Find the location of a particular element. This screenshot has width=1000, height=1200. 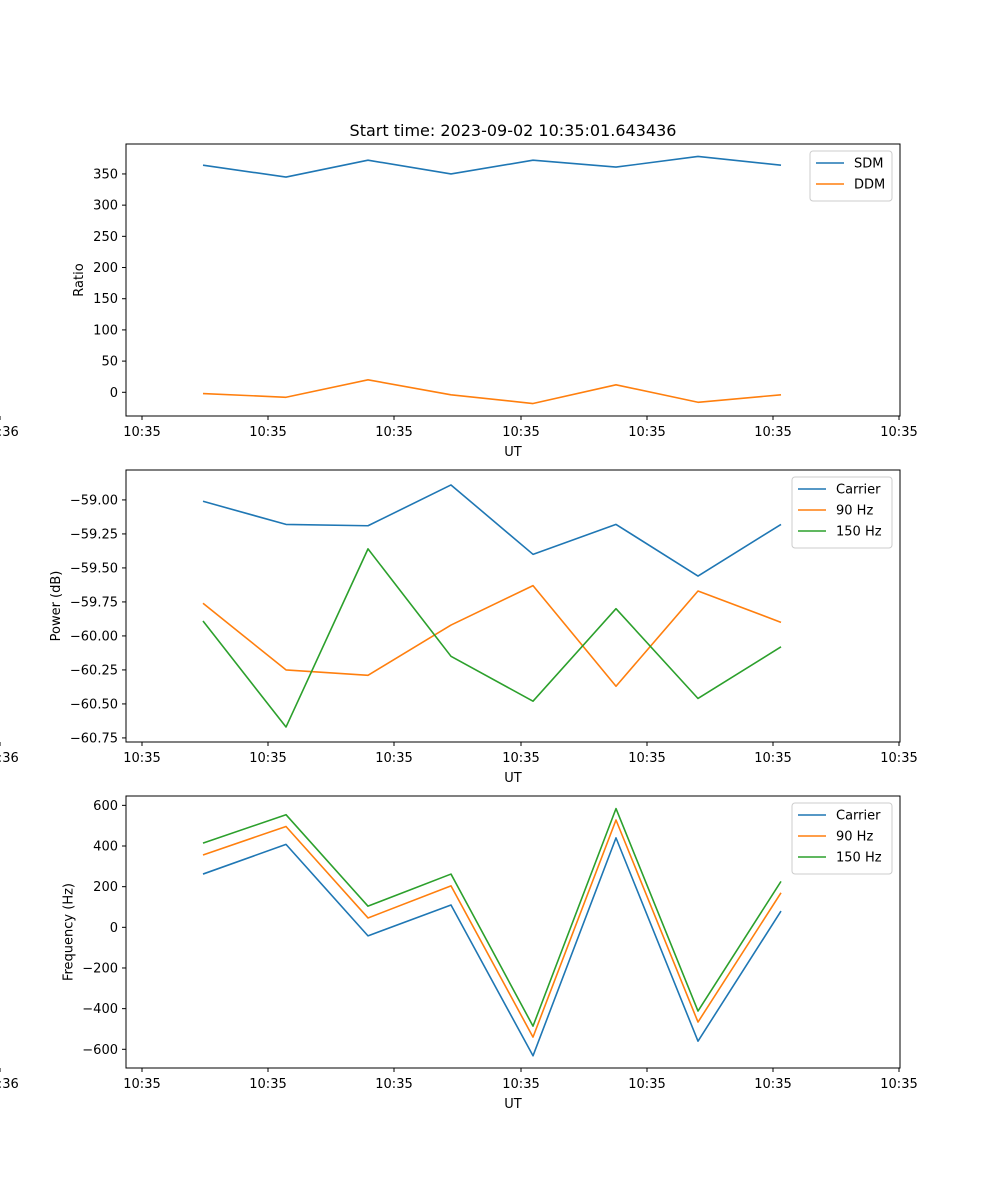

y-tick-label: −60.00 is located at coordinates (94, 636).